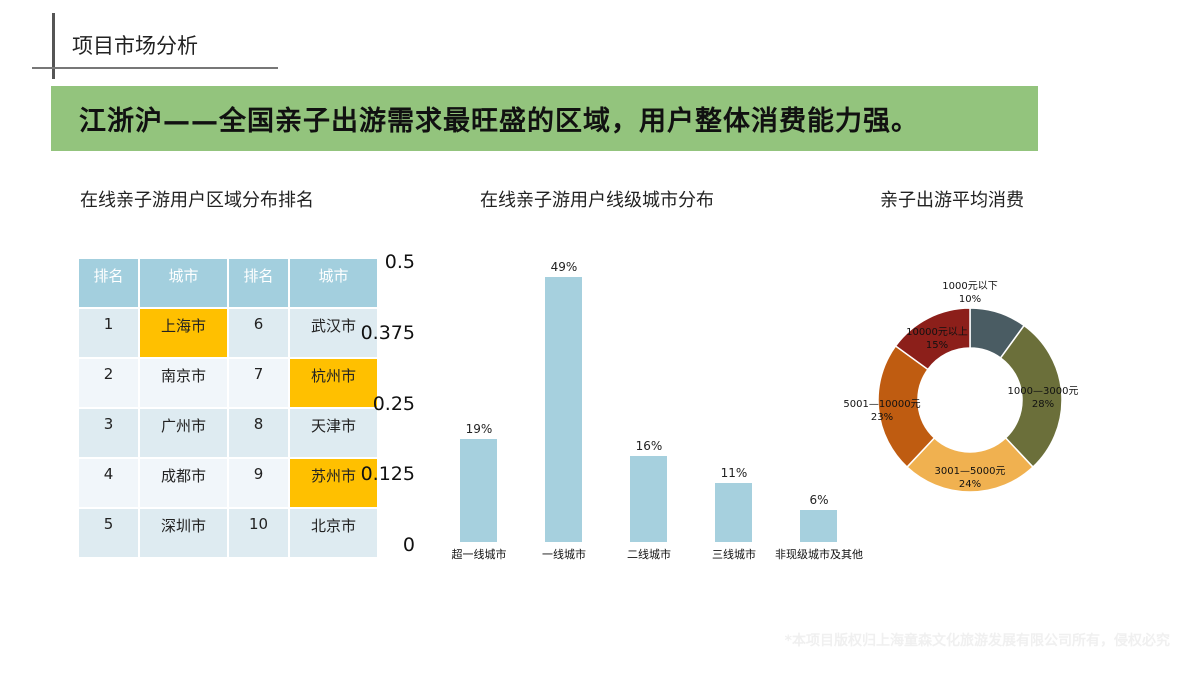  I want to click on donut-category: 10000元以上, so click(937, 332).